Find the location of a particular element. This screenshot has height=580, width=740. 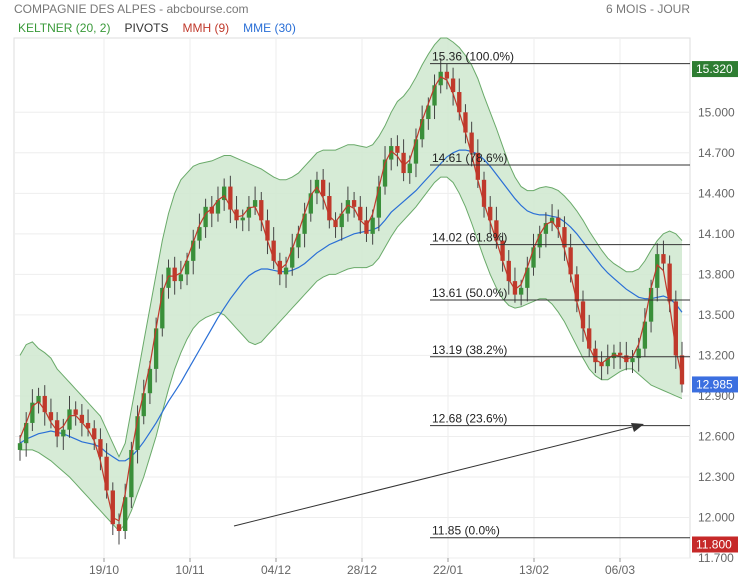

fib-level-label: 14.02 (61.8%) is located at coordinates (469, 238).